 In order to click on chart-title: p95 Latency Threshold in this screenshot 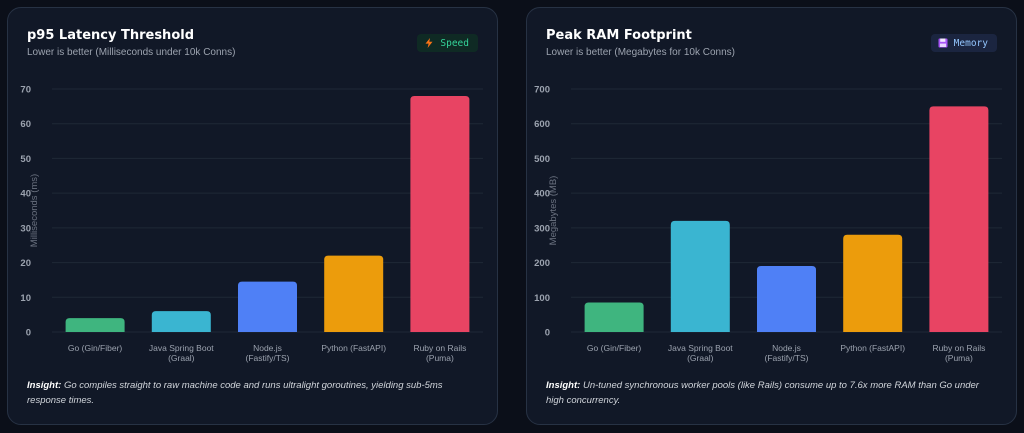, I will do `click(111, 35)`.